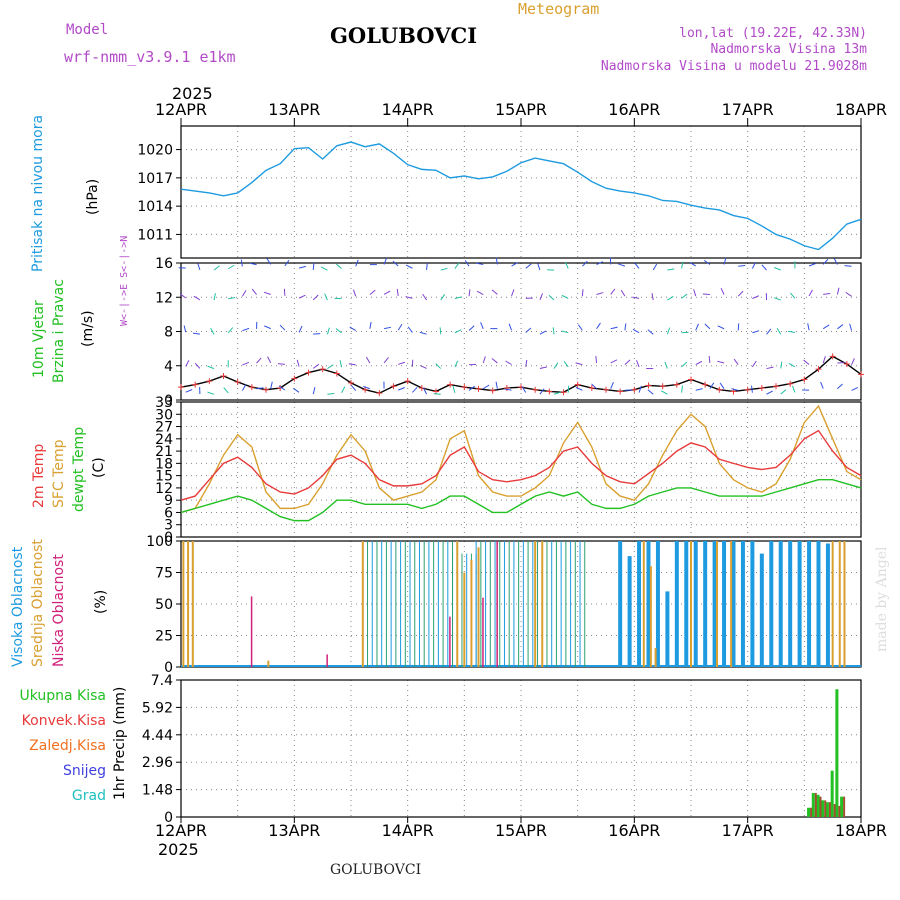 The height and width of the screenshot is (900, 900). What do you see at coordinates (38, 603) in the screenshot?
I see `cloud-axis-title-mid: Srednja Oblacnost` at bounding box center [38, 603].